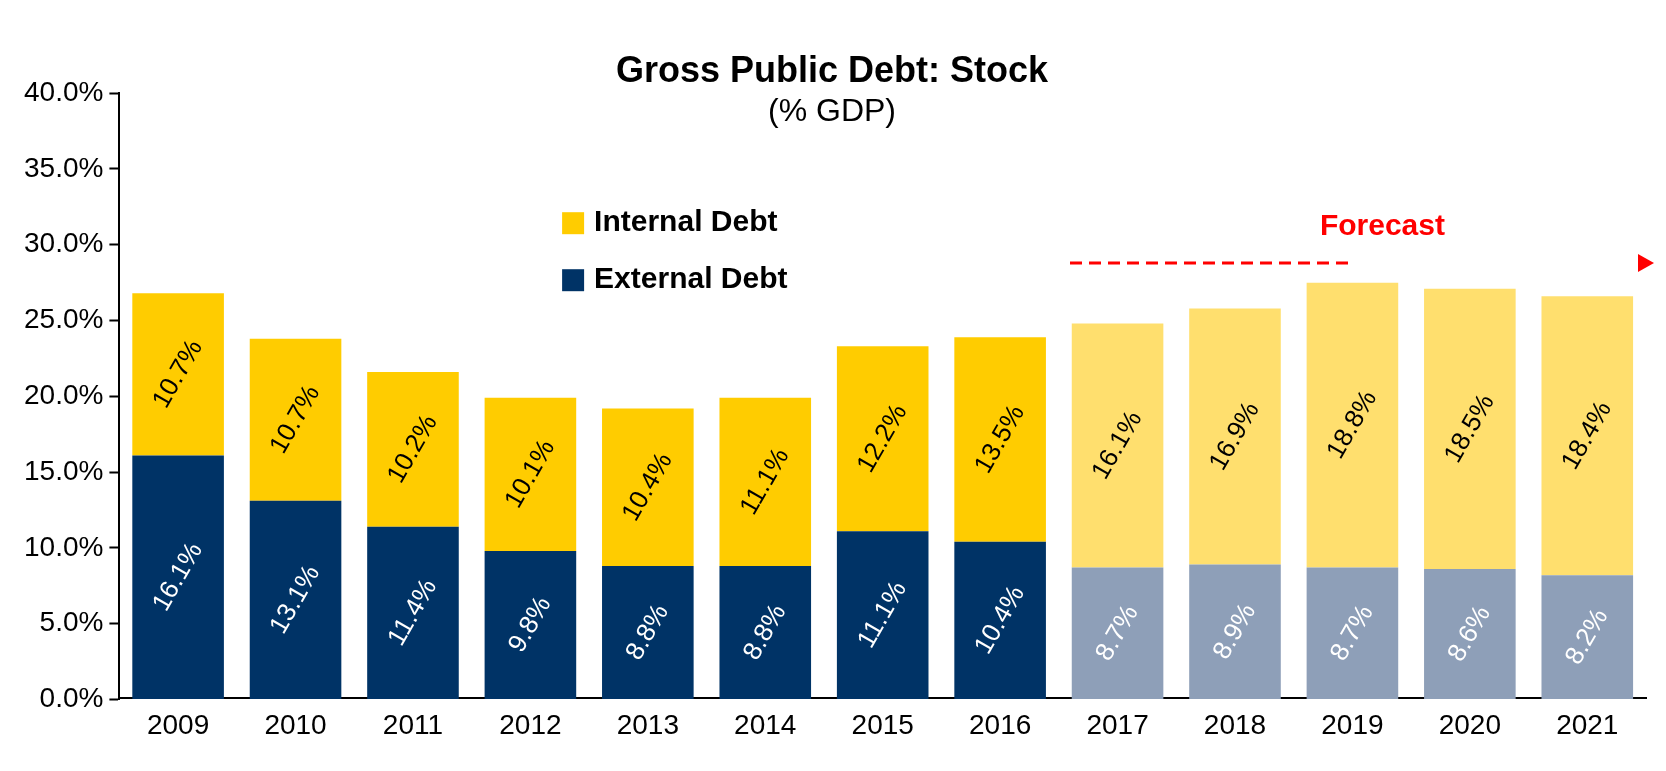 This screenshot has width=1666, height=771. I want to click on y-tick-label: 0.0%, so click(71, 698).